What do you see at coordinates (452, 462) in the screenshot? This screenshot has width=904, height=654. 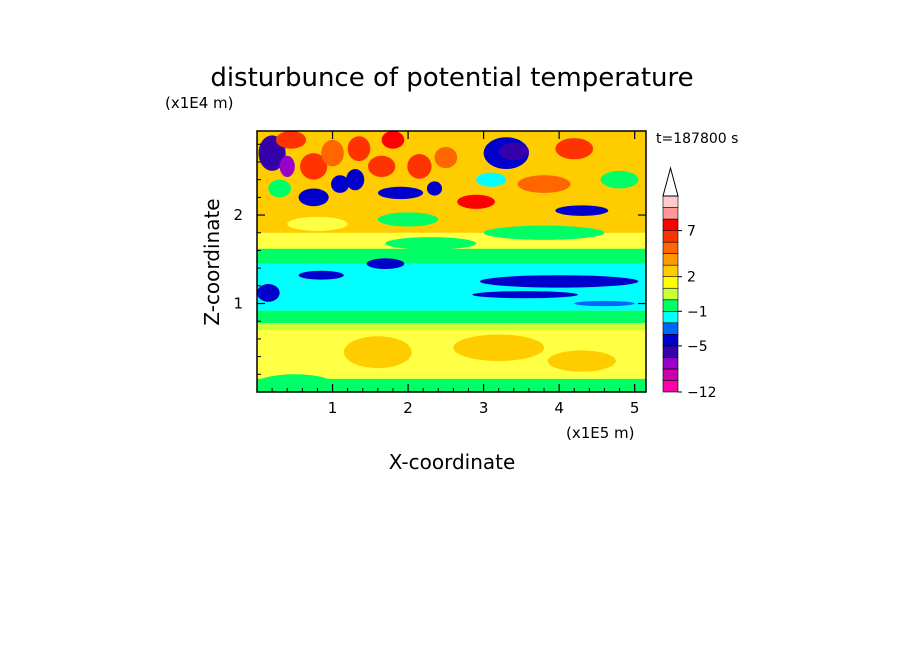 I see `x-axis-label: X-coordinate` at bounding box center [452, 462].